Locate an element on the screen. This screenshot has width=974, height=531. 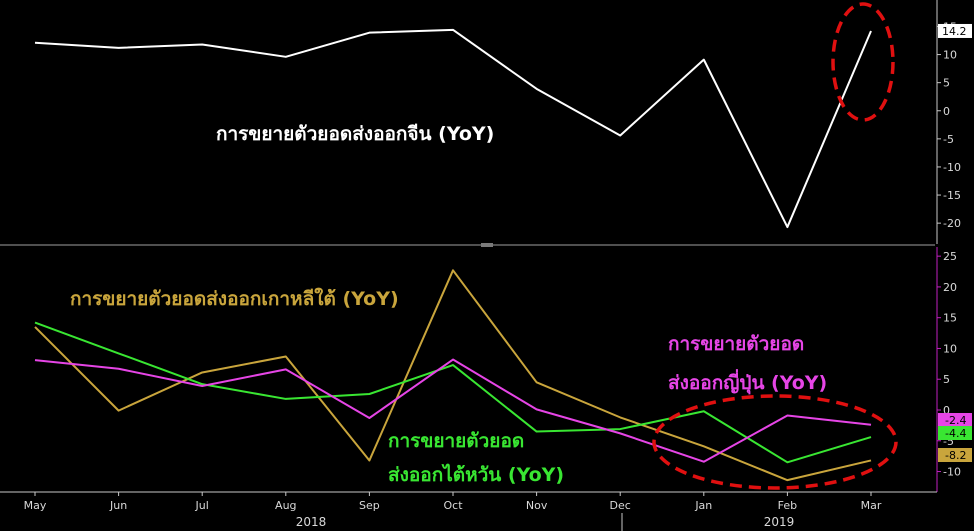
bottom-y-tick-label: -5 is located at coordinates (948, 441).